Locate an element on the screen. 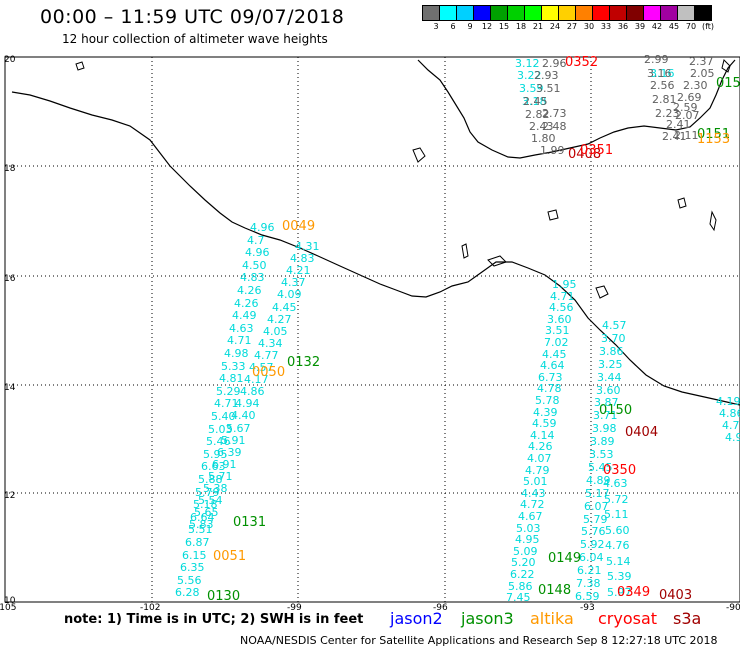 This screenshot has width=740, height=650. wave-label-gray: 2.30 is located at coordinates (695, 85).